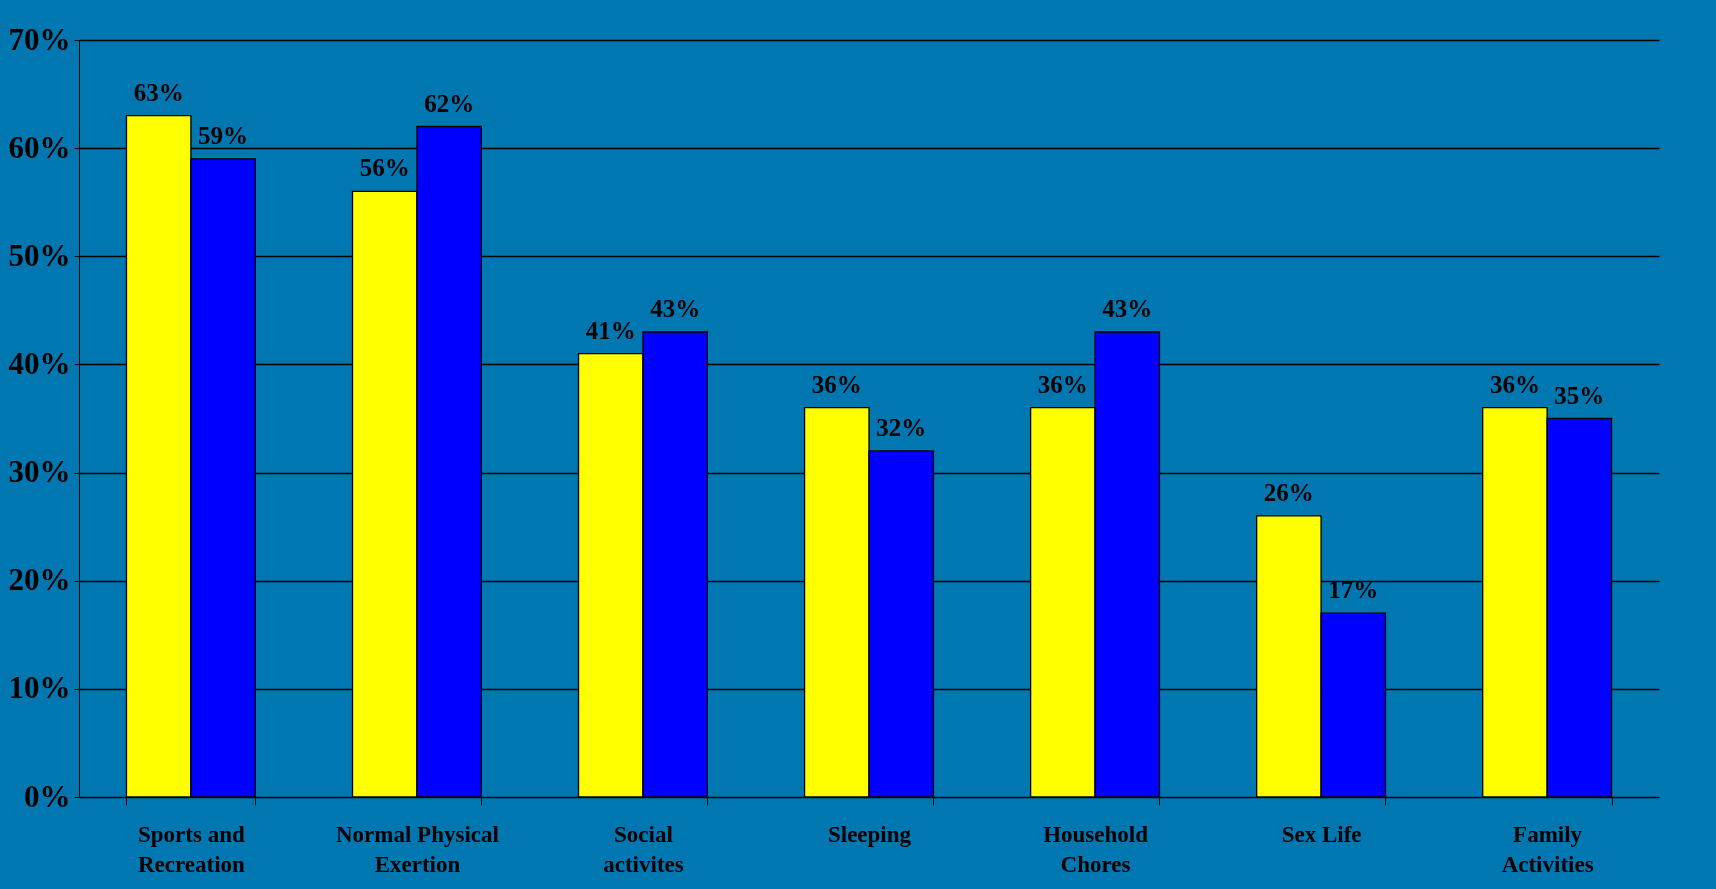  Describe the element at coordinates (384, 168) in the screenshot. I see `data-label: 56%` at that location.